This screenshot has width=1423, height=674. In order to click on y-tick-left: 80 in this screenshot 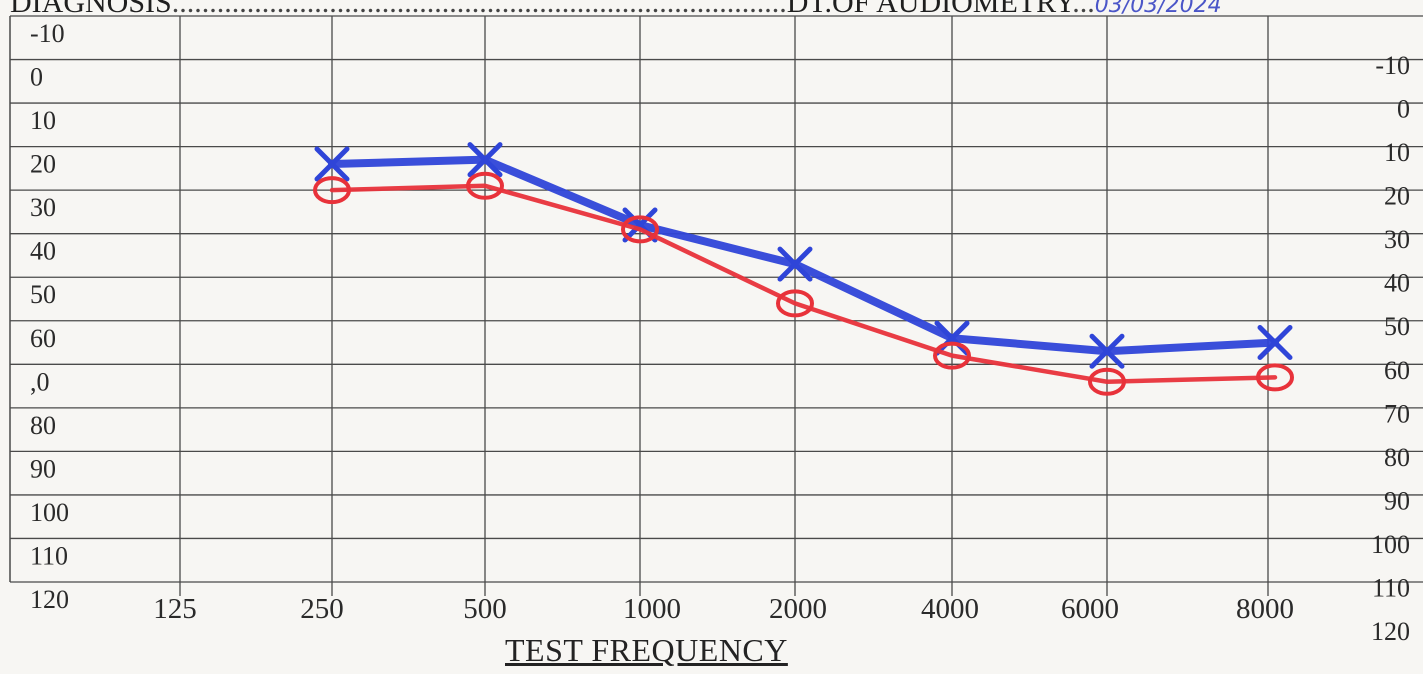, I will do `click(43, 425)`.